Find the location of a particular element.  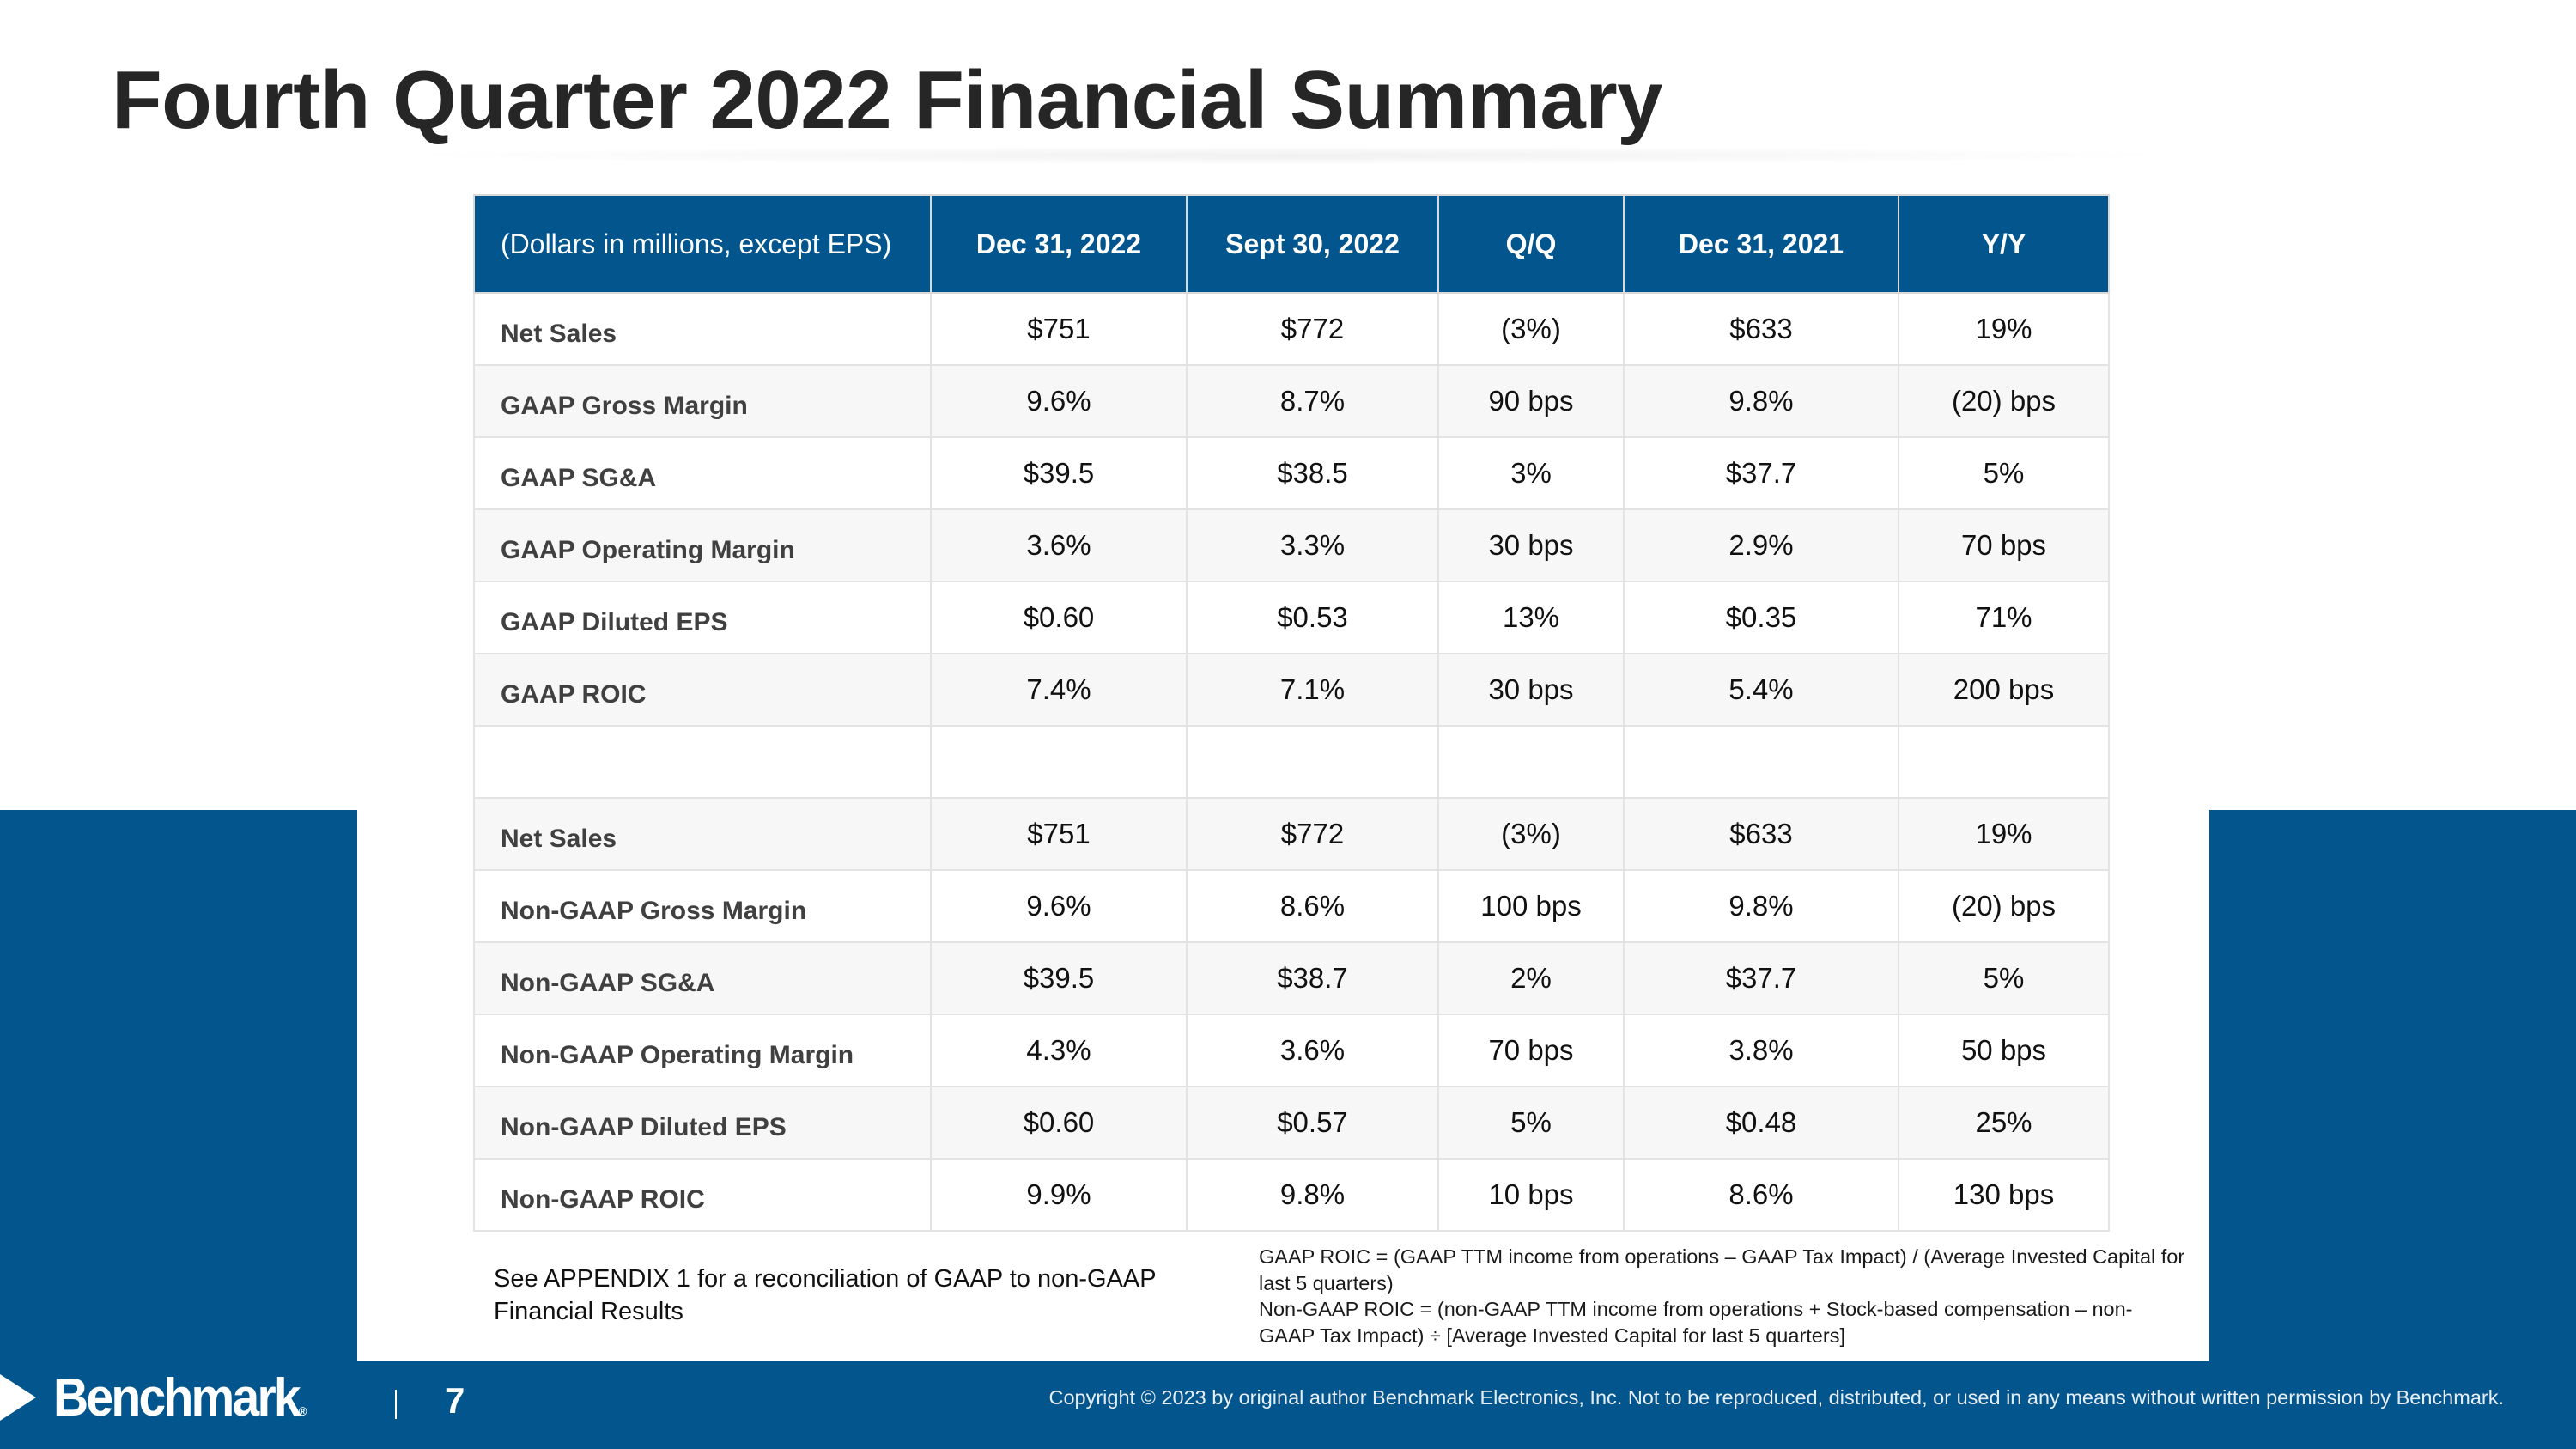

table-row: Non-GAAP ROIC 9.9% 9.8% 10 bps 8.6% 130 bps is located at coordinates (1291, 1195).